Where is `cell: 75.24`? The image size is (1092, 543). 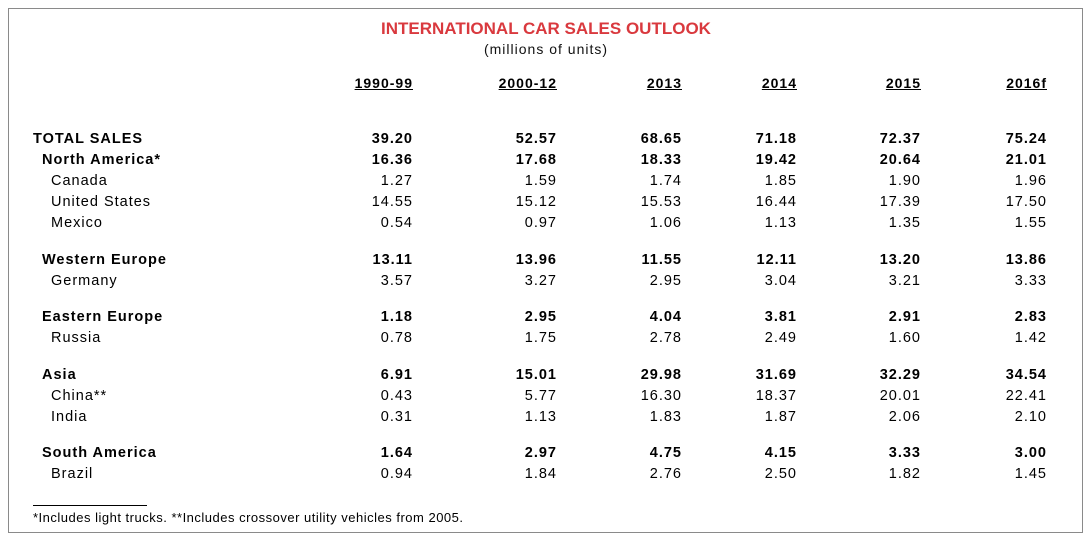
cell: 75.24 is located at coordinates (1026, 139).